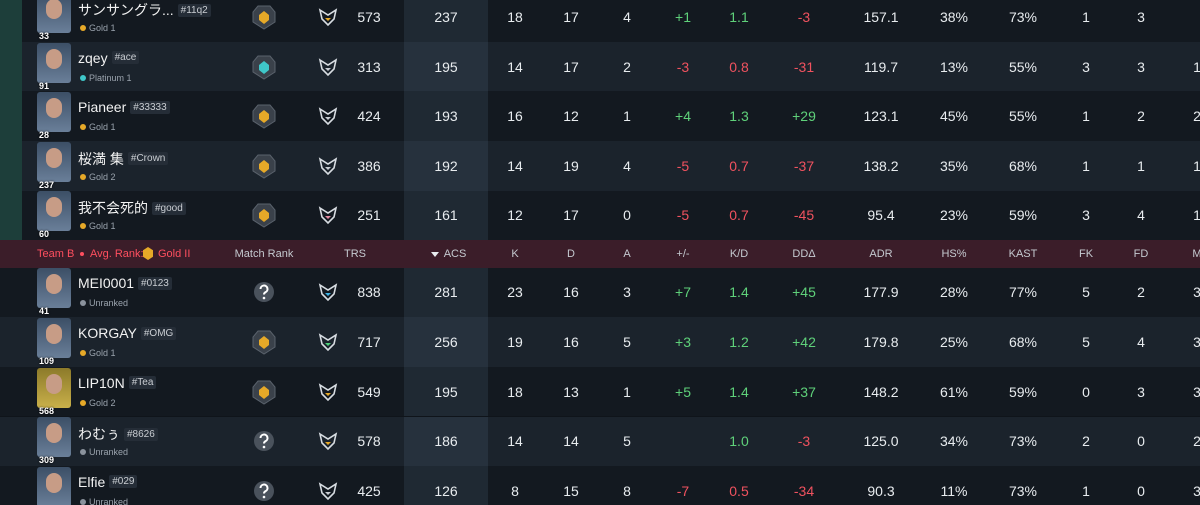 The image size is (1200, 505). Describe the element at coordinates (515, 215) in the screenshot. I see `stat-k: 12` at that location.